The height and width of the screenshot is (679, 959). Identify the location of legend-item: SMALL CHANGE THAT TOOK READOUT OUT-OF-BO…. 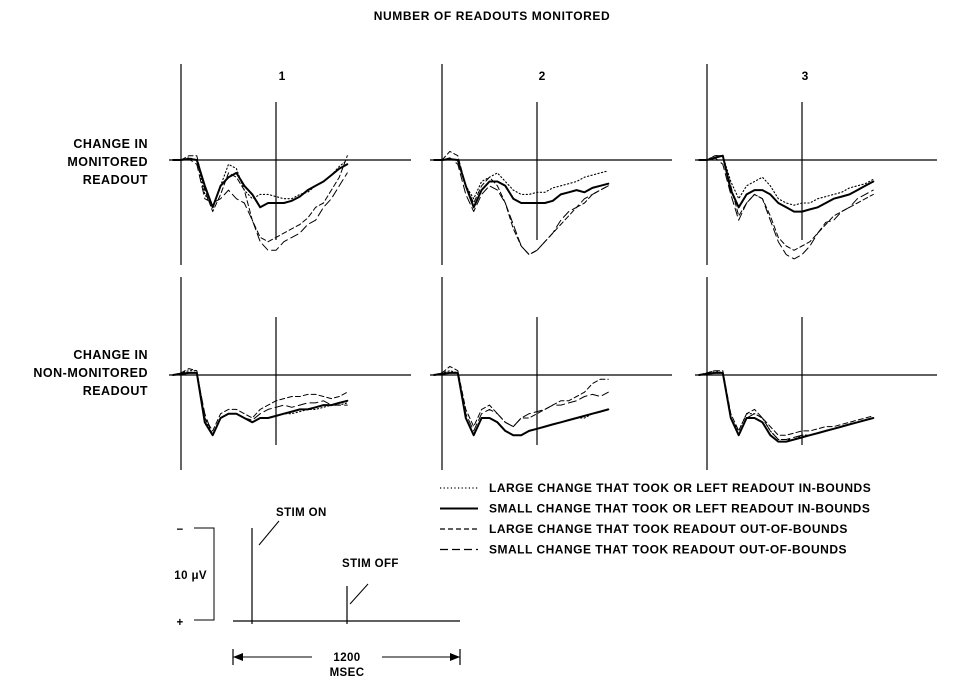
(643, 550).